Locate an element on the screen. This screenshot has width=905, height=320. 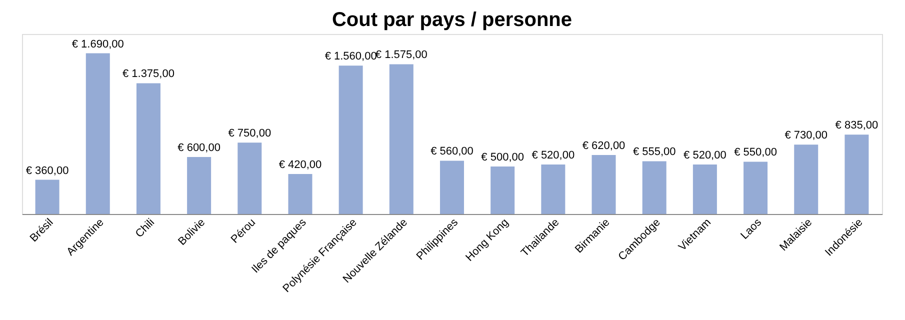
data-label: € 750,00 is located at coordinates (250, 134).